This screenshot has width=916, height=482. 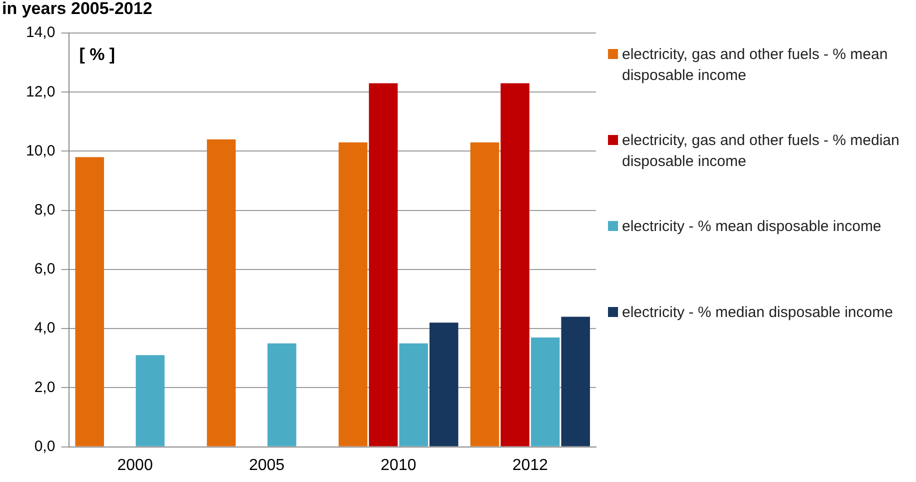 I want to click on y-tick-label: 12,0, so click(x=41, y=91).